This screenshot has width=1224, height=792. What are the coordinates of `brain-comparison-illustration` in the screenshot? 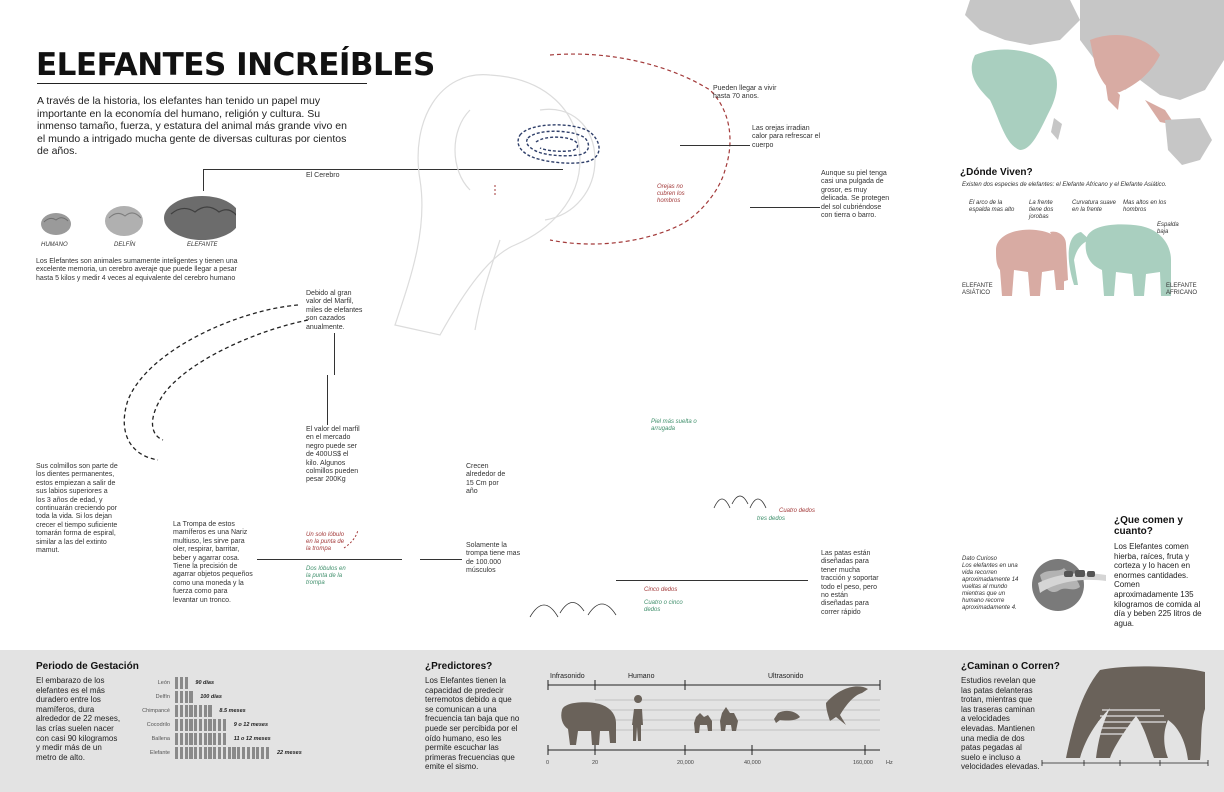 It's located at (138, 218).